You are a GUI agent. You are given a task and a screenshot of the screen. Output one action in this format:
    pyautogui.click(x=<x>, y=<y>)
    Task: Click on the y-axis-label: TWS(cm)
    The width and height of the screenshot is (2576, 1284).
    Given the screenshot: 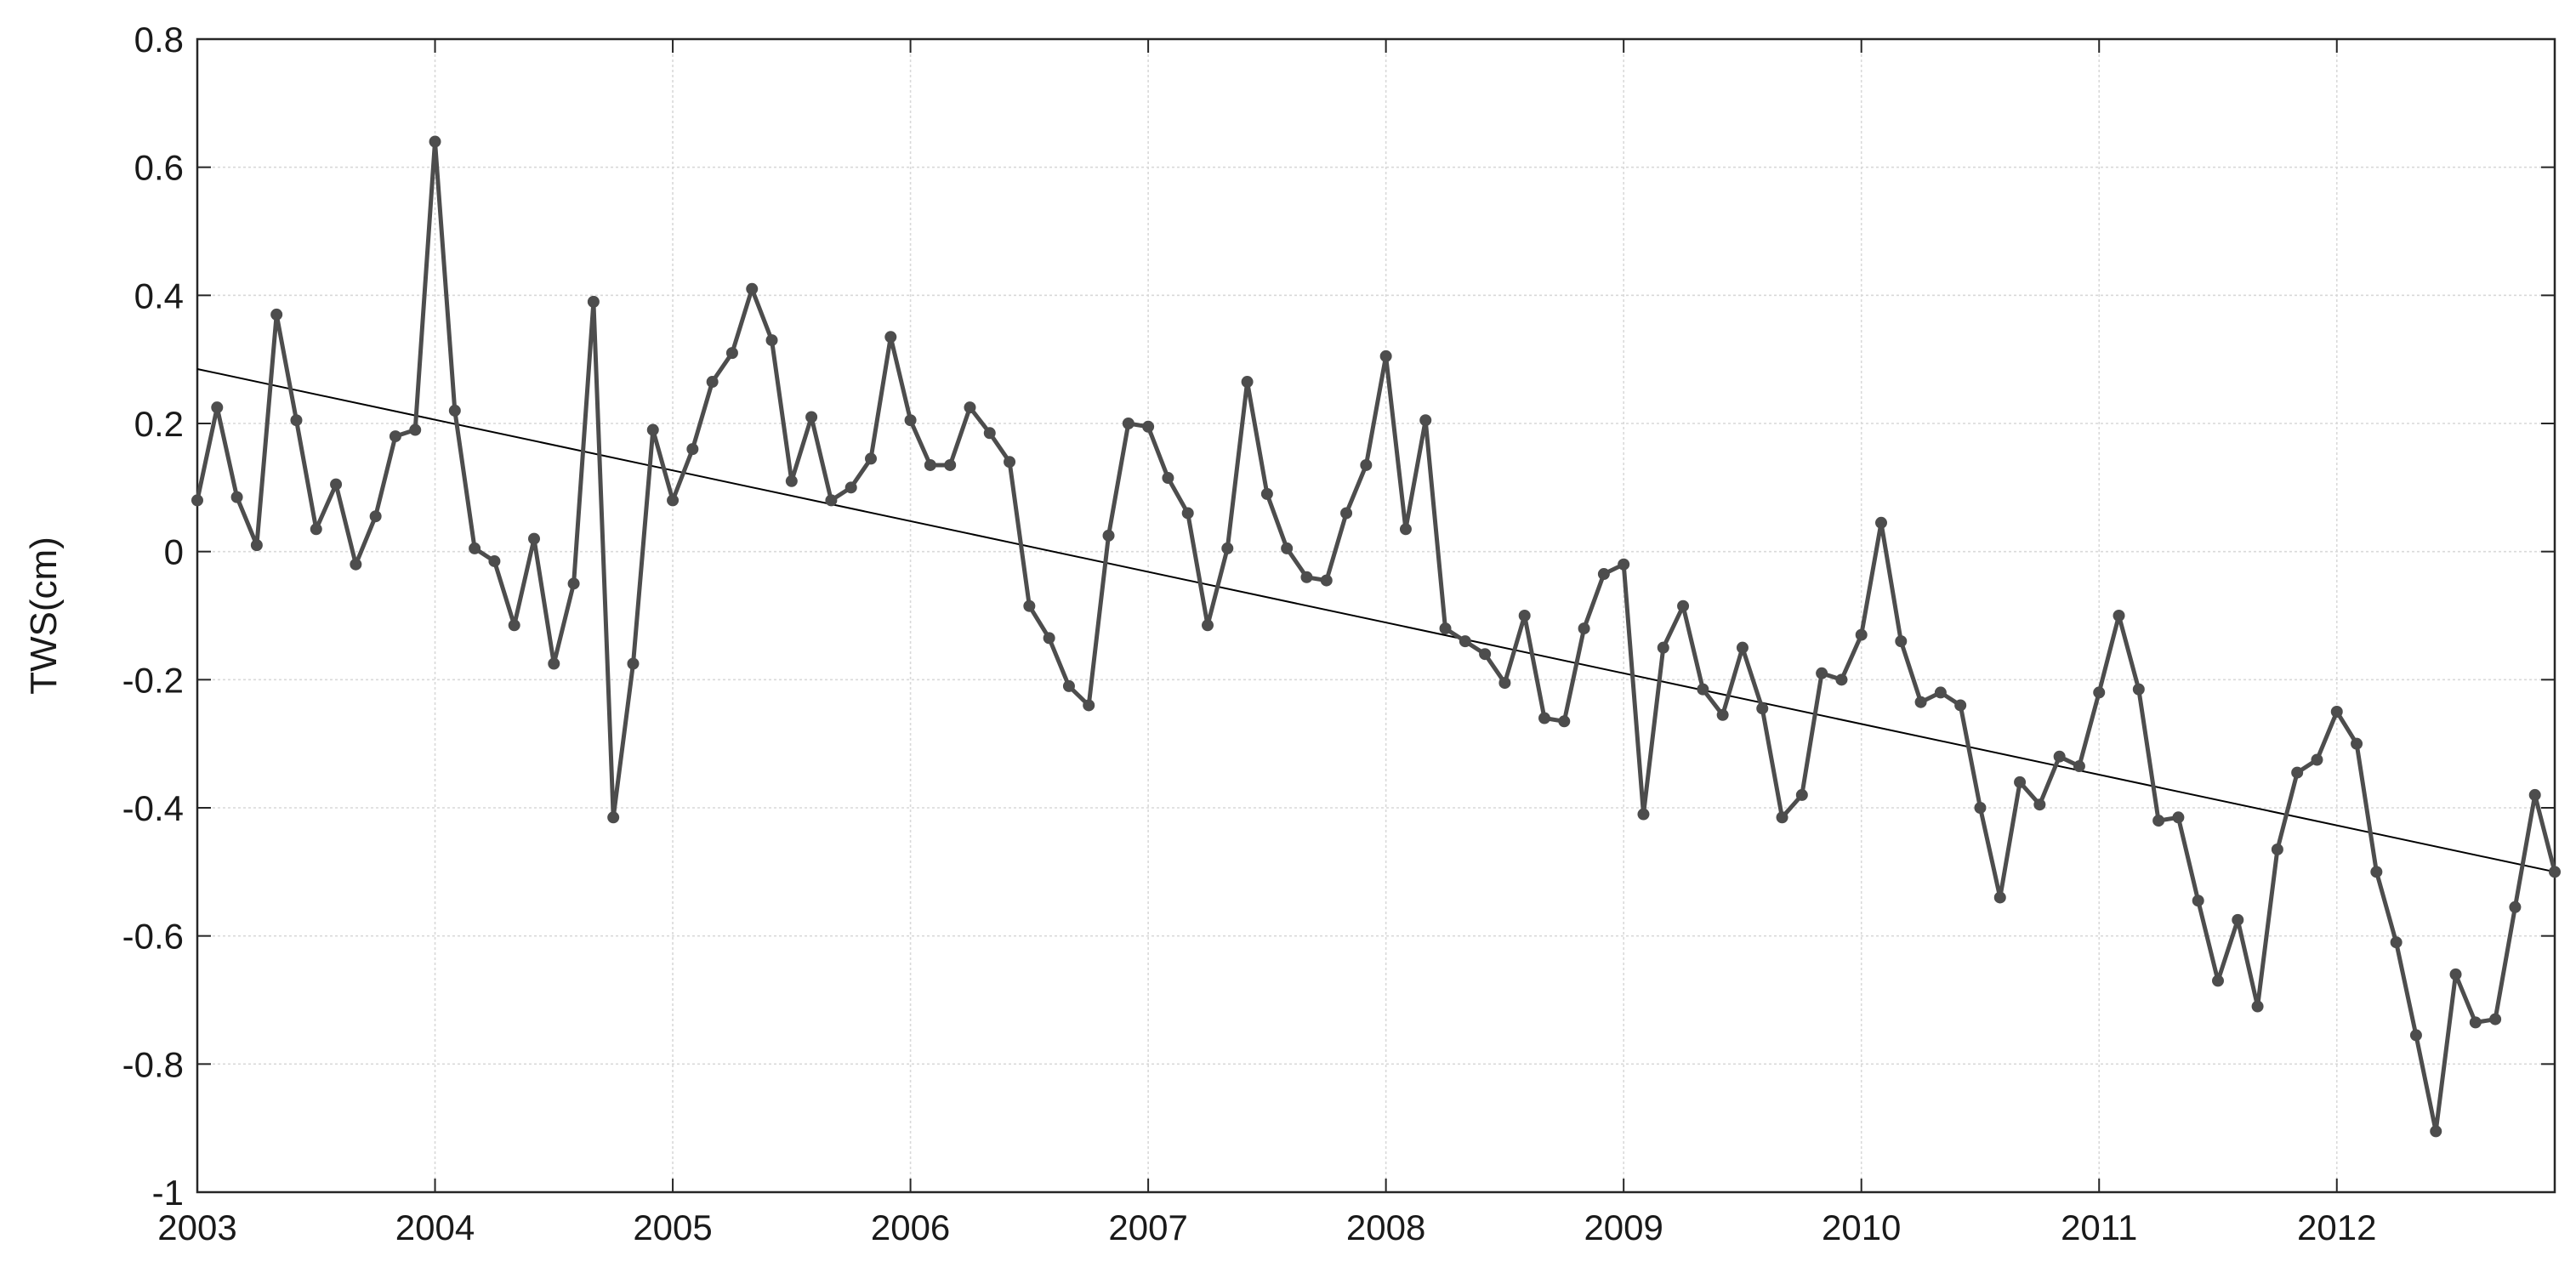 What is the action you would take?
    pyautogui.click(x=44, y=616)
    